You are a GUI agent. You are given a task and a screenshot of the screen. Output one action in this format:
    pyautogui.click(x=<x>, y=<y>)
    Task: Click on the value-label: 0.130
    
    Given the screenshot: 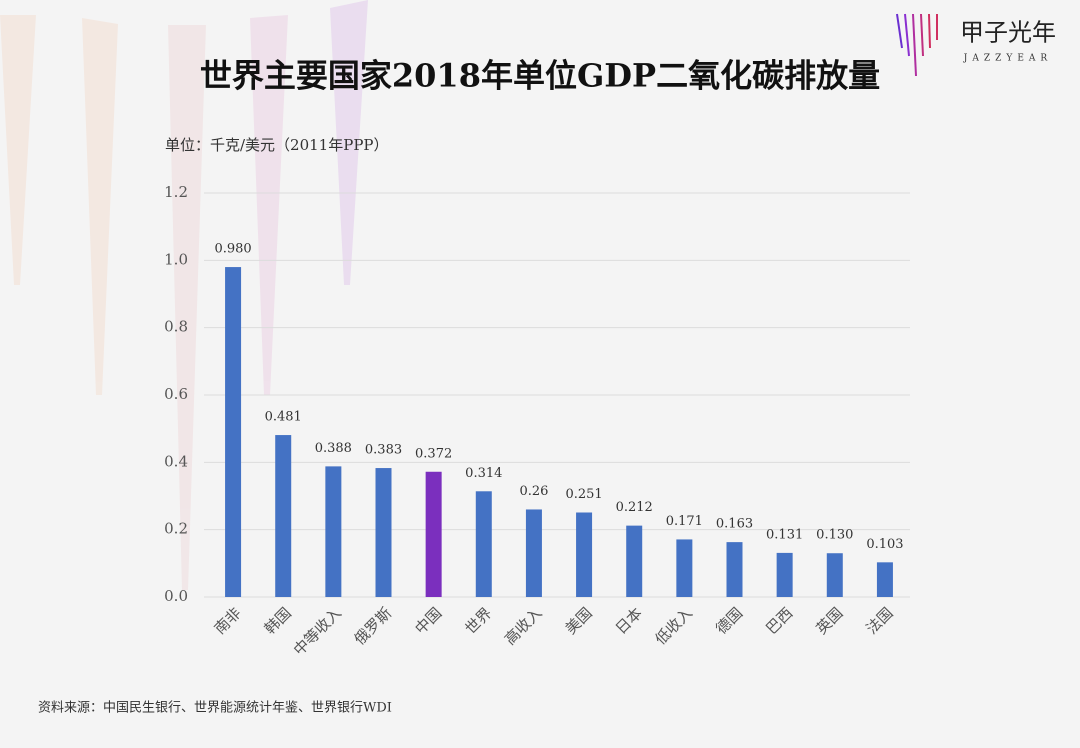 What is the action you would take?
    pyautogui.click(x=834, y=535)
    